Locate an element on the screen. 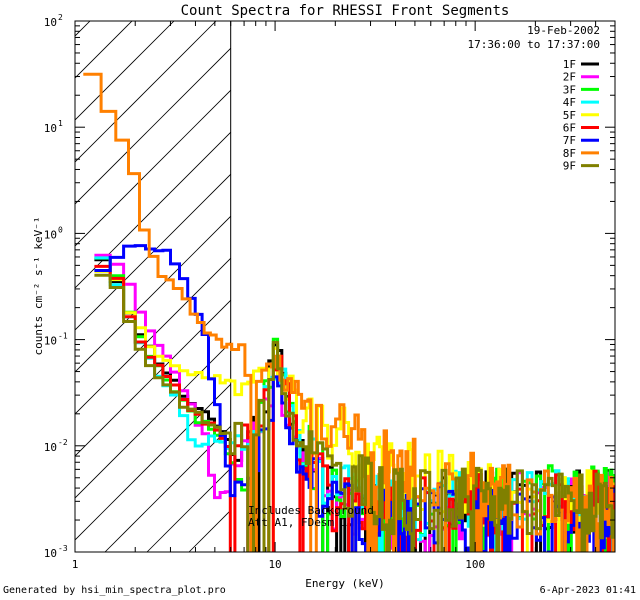  x-axis-label: Energy (keV) is located at coordinates (344, 583).